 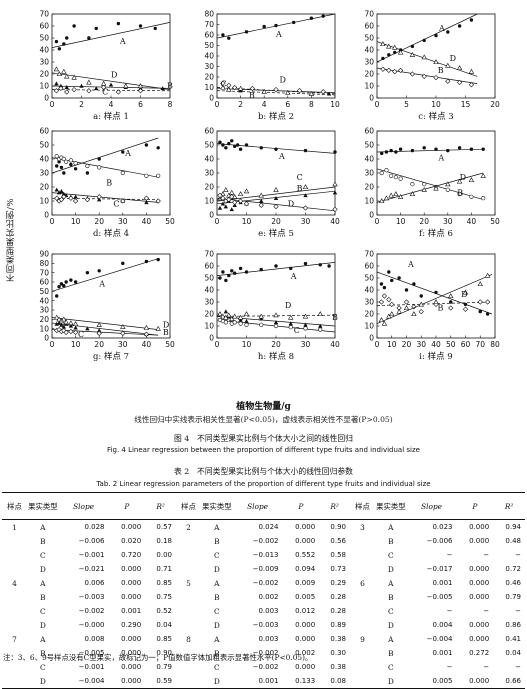 I want to click on y-tick-label: 10, so click(x=209, y=326).